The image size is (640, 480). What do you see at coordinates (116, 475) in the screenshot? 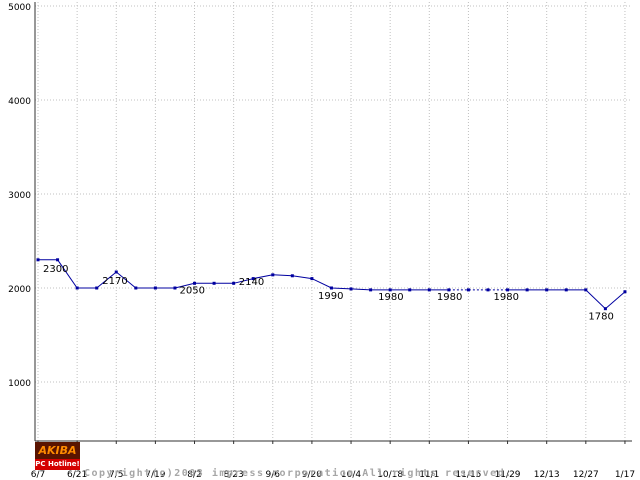
I see `svg-text: 7/5` at bounding box center [116, 475].